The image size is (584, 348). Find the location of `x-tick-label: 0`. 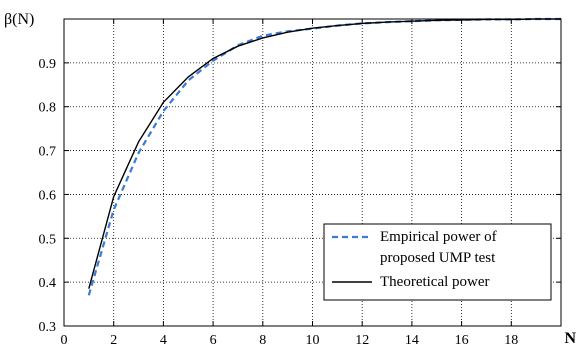

x-tick-label: 0 is located at coordinates (64, 340).